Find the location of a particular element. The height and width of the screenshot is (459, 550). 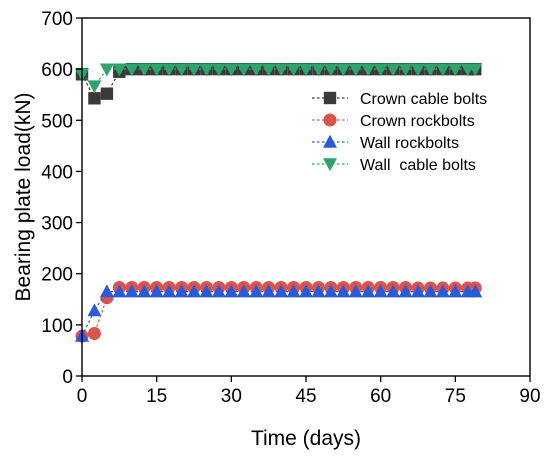

x-tick-label: 45 is located at coordinates (305, 396).